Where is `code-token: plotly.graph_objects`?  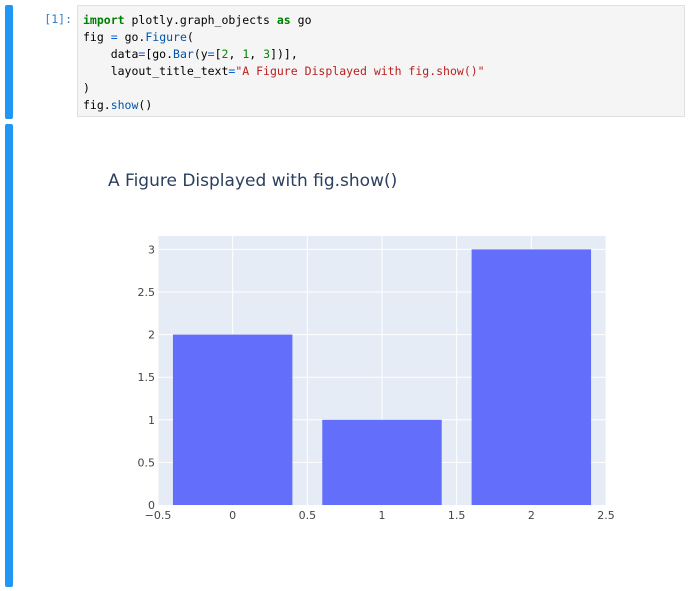
code-token: plotly.graph_objects is located at coordinates (200, 20).